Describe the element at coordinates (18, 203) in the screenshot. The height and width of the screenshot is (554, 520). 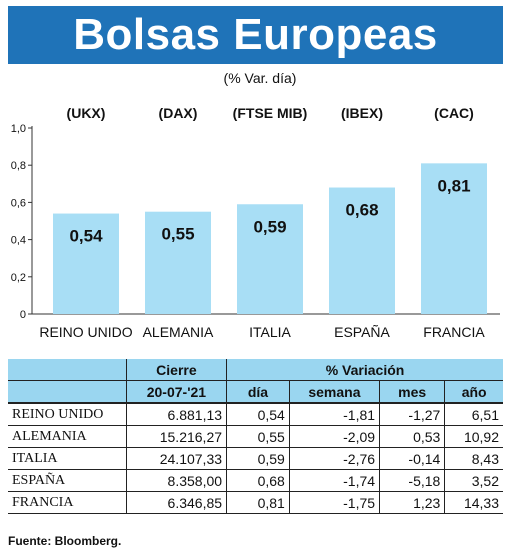
I see `y-tick-label: 0,6` at that location.